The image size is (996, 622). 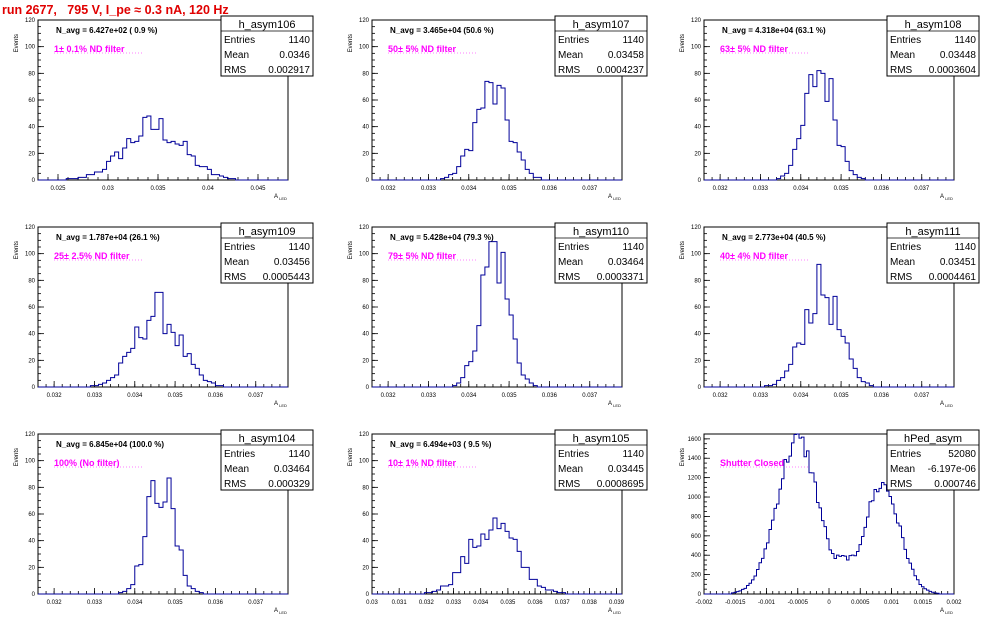 I want to click on navg-label: N_avg = 6.494e+03 ( 9.5 %), so click(x=441, y=444).